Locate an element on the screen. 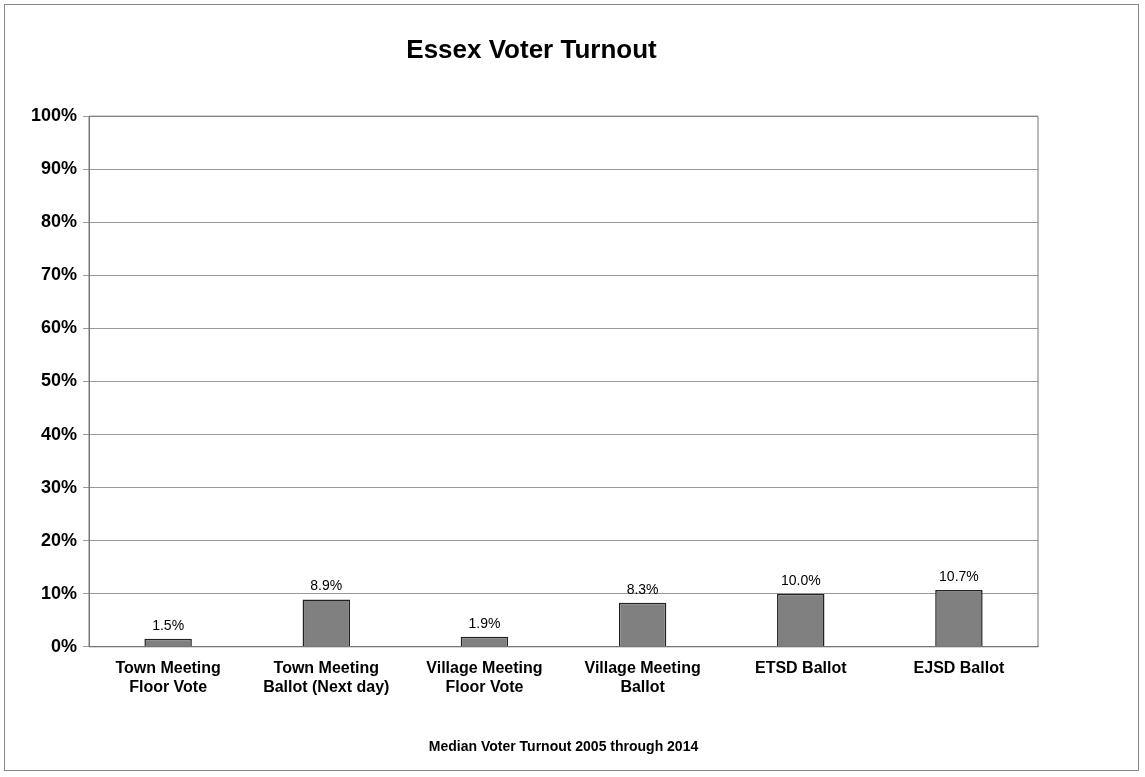 This screenshot has width=1145, height=777. data-label: 8.9% is located at coordinates (326, 585).